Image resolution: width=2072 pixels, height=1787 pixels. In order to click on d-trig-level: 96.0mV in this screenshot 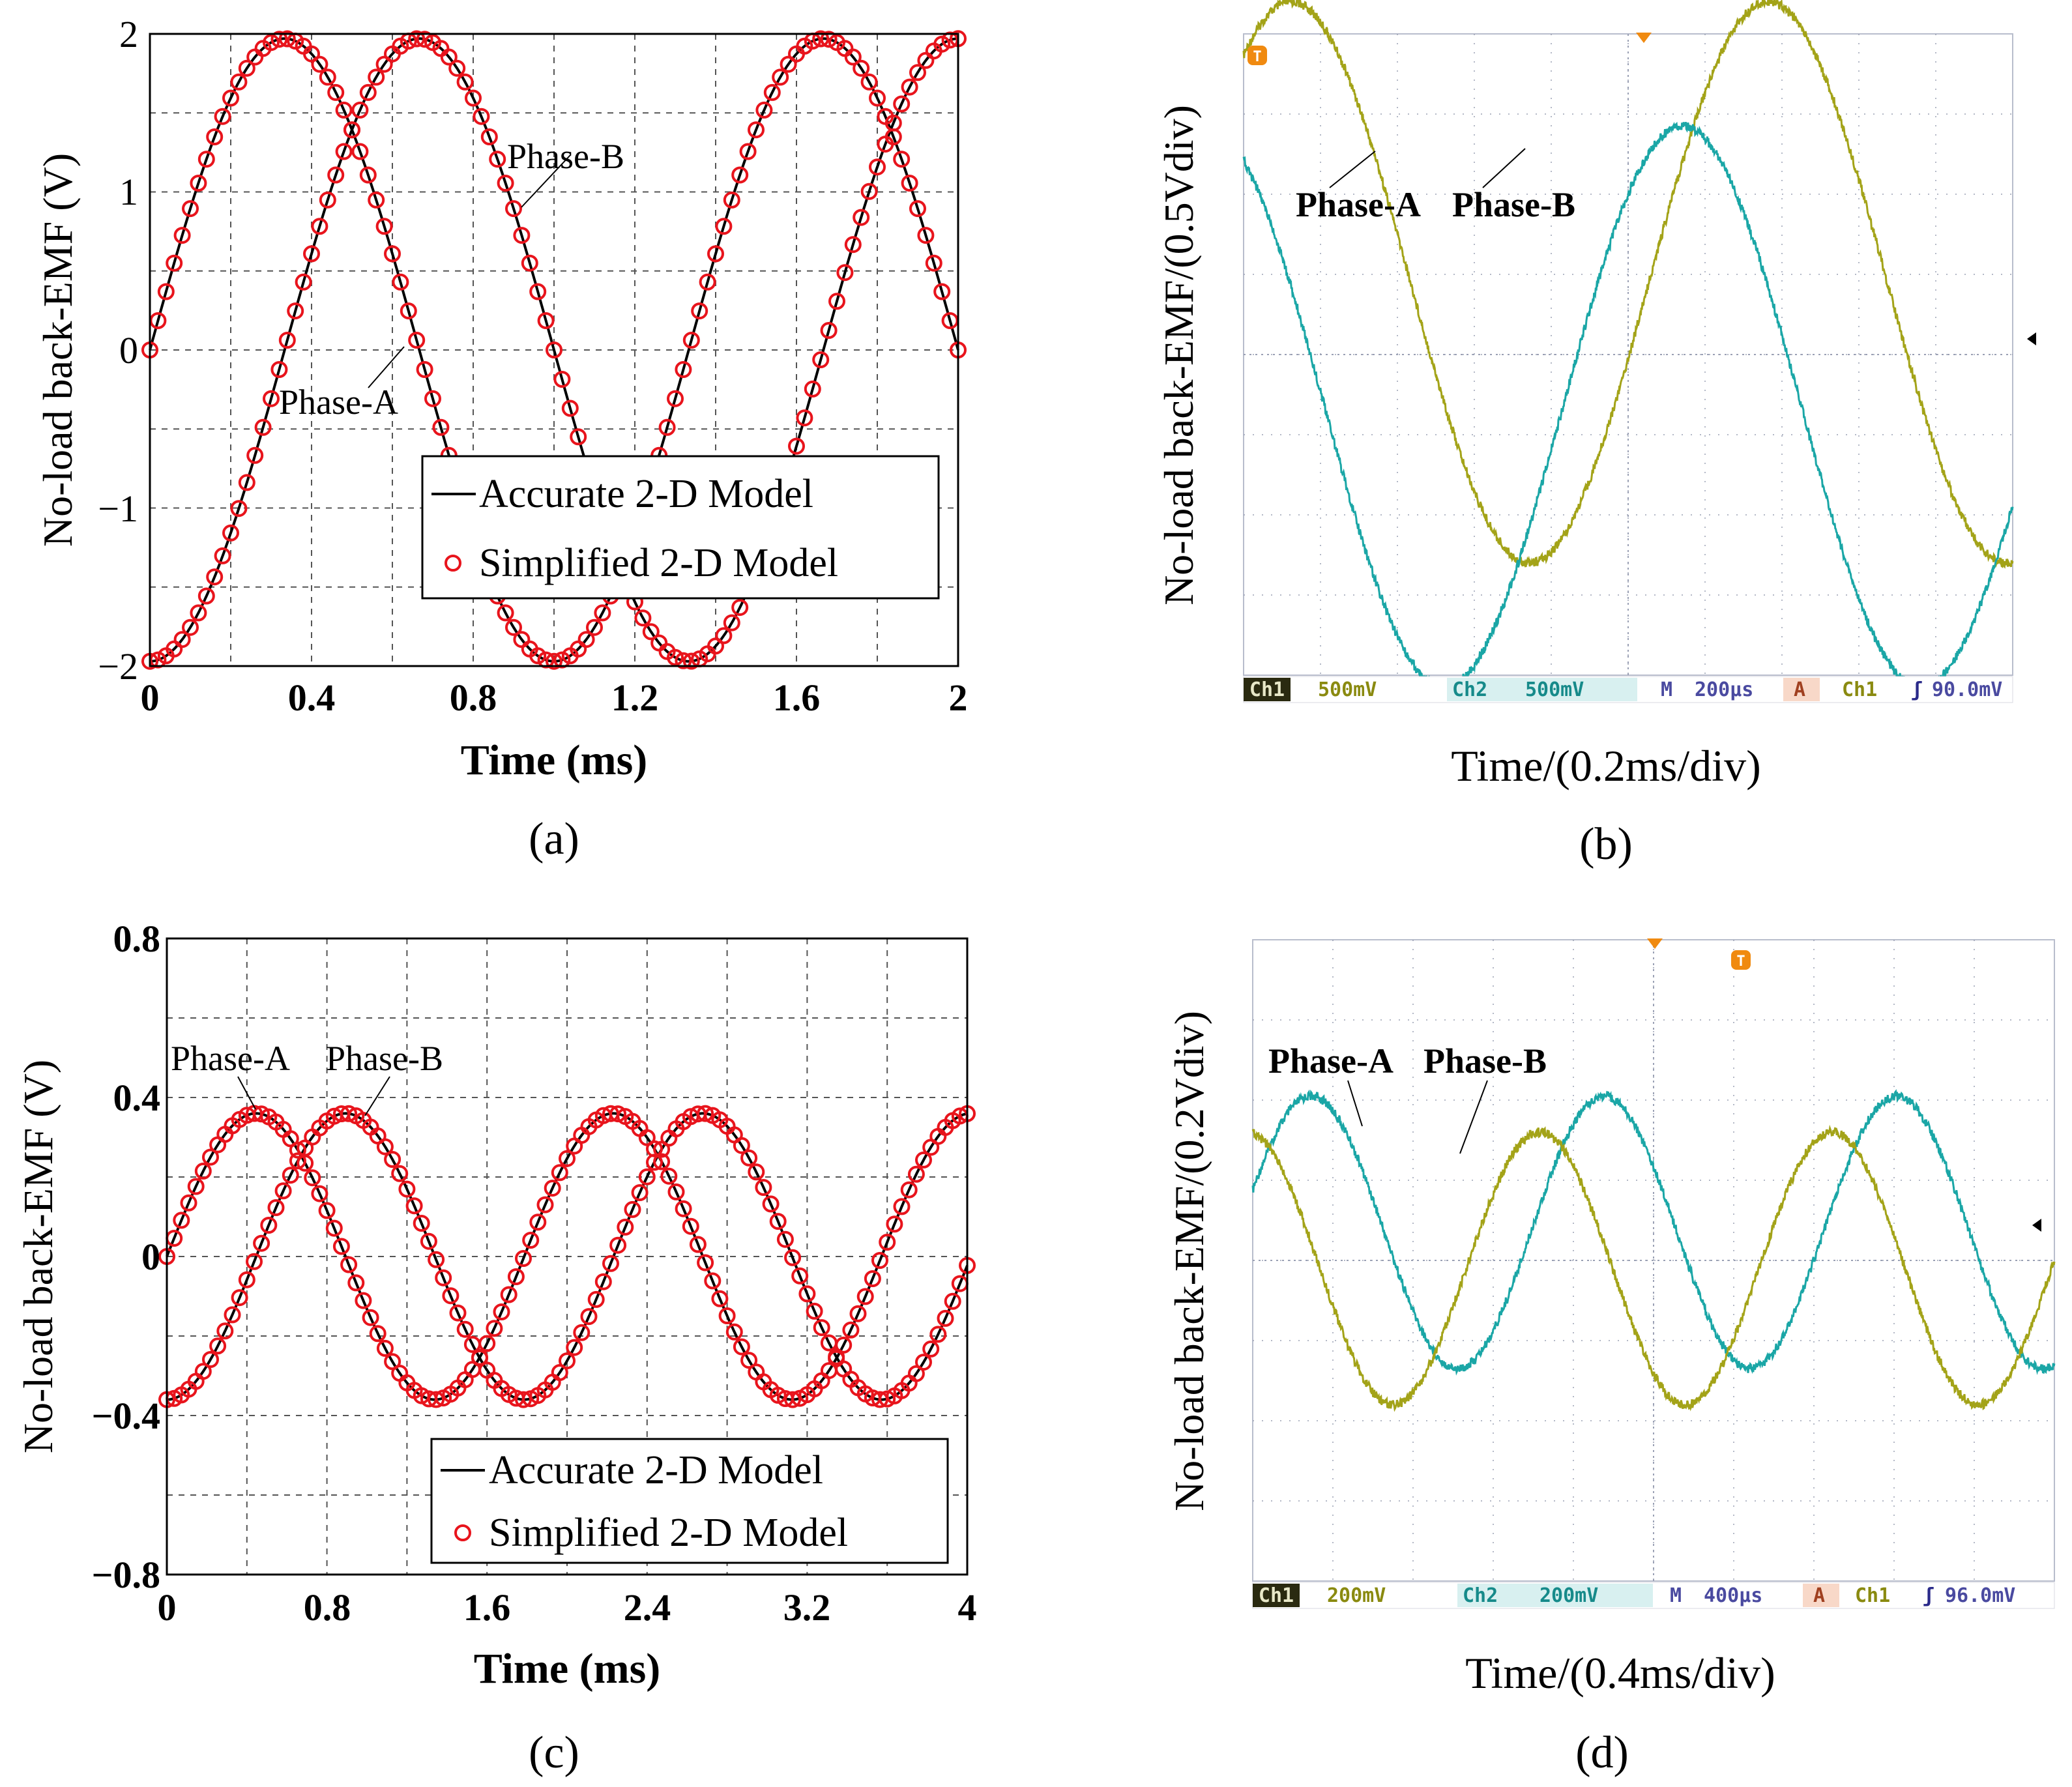, I will do `click(1980, 1595)`.